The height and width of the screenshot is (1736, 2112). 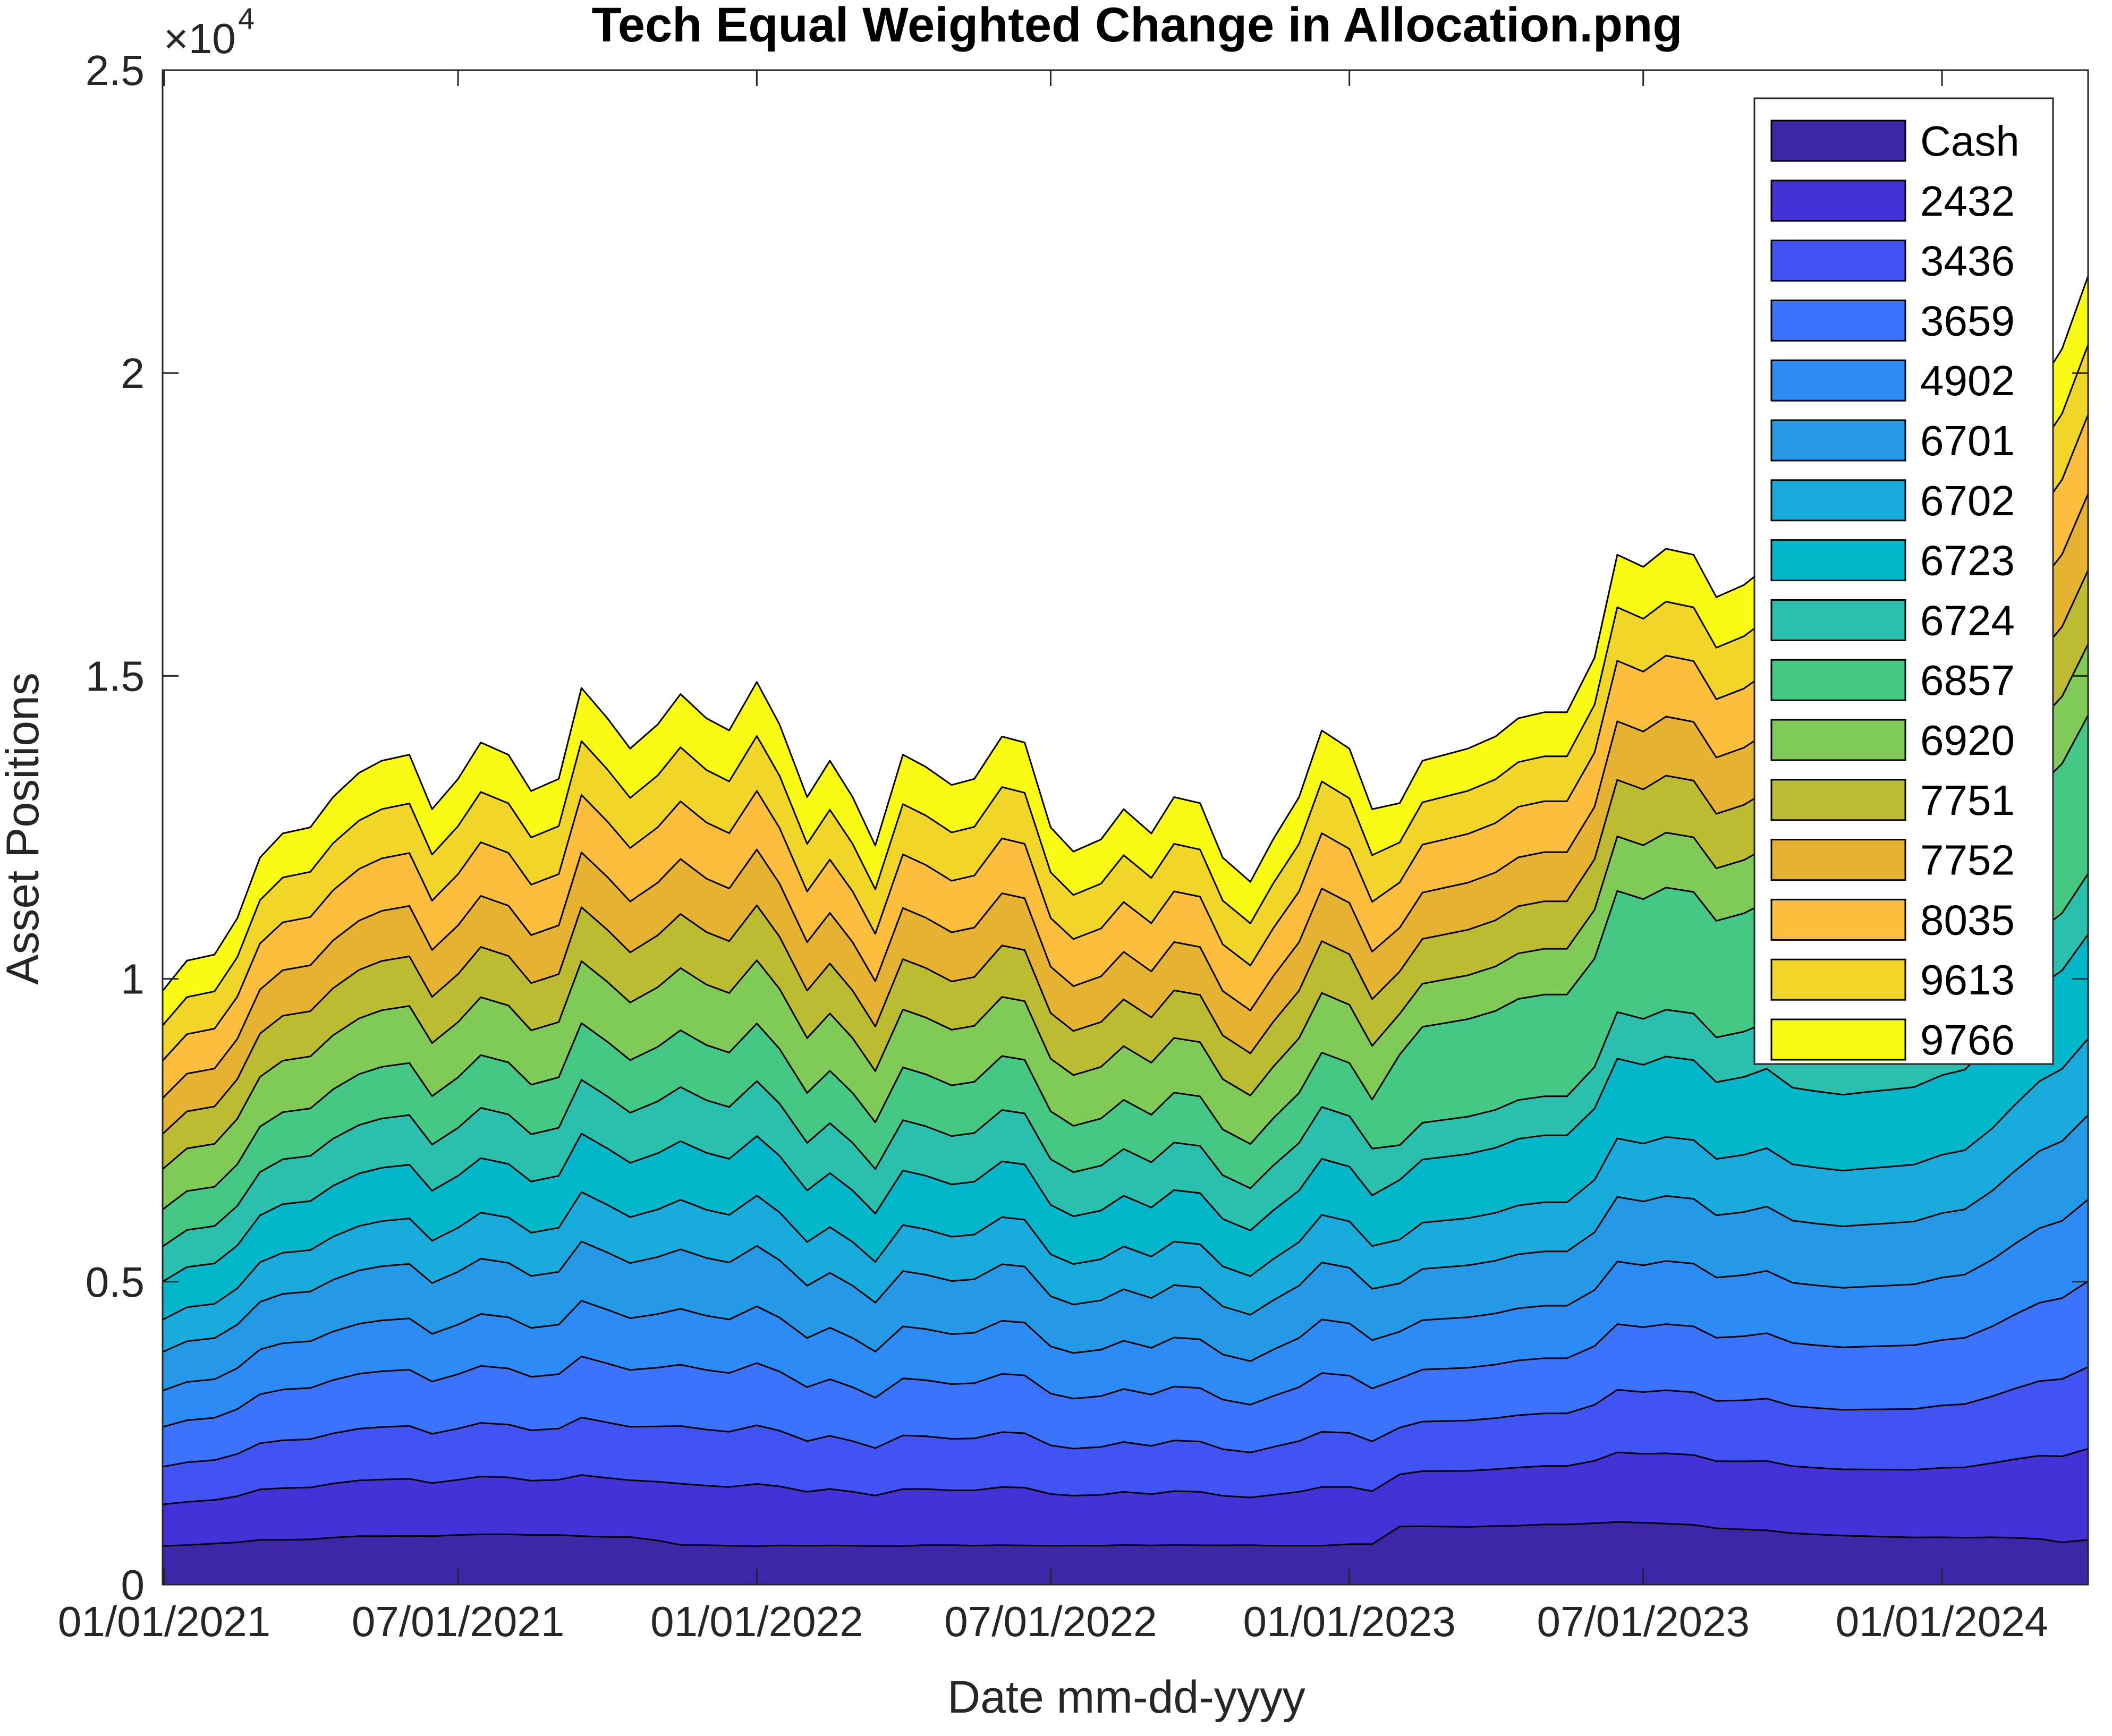 I want to click on legend-item-6857: 6857, so click(x=1892, y=680).